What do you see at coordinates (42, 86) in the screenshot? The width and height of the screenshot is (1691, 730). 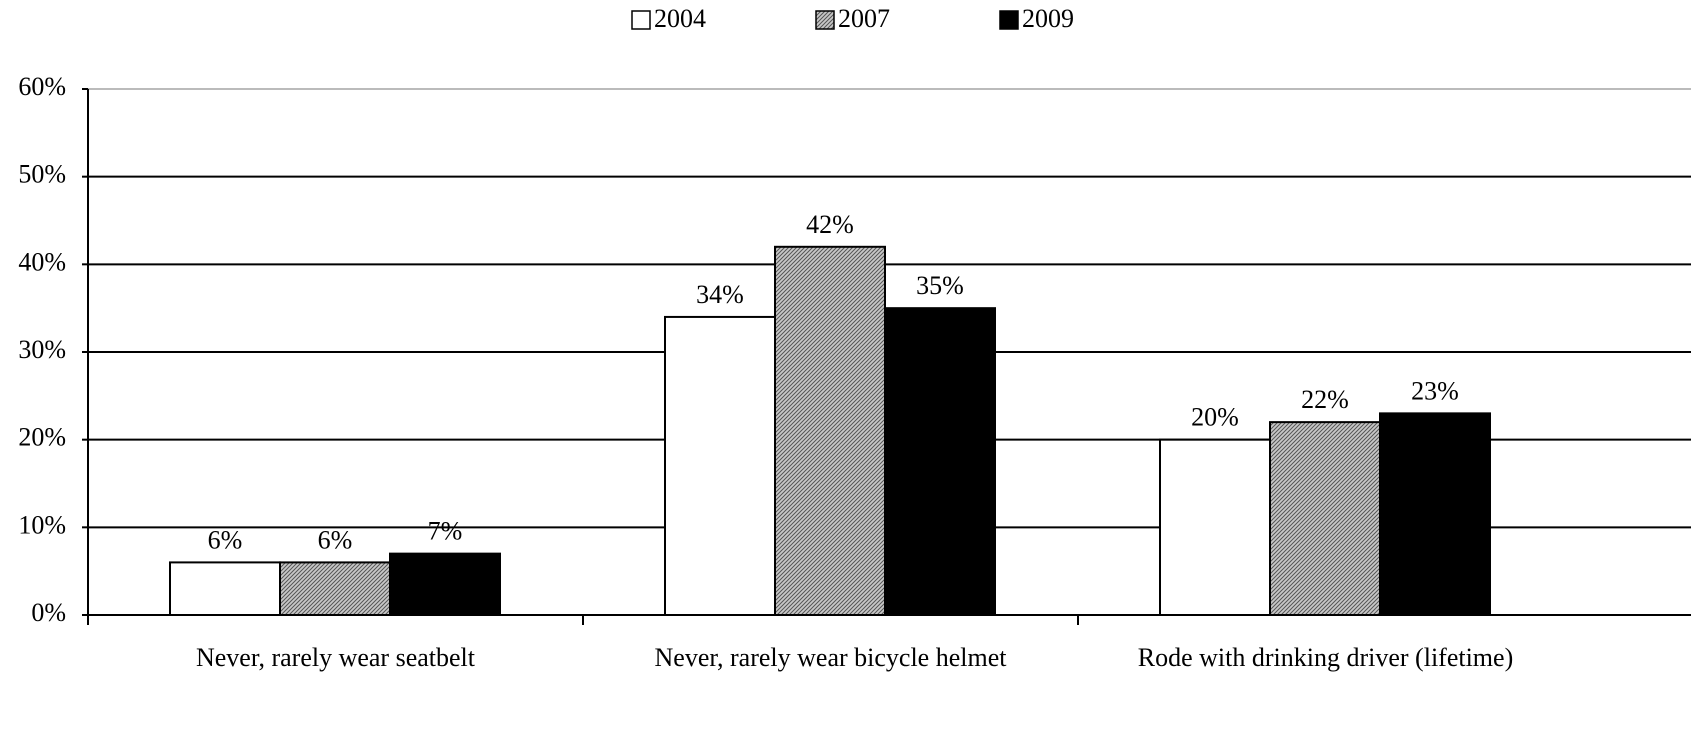 I see `y-tick-label: 60%` at bounding box center [42, 86].